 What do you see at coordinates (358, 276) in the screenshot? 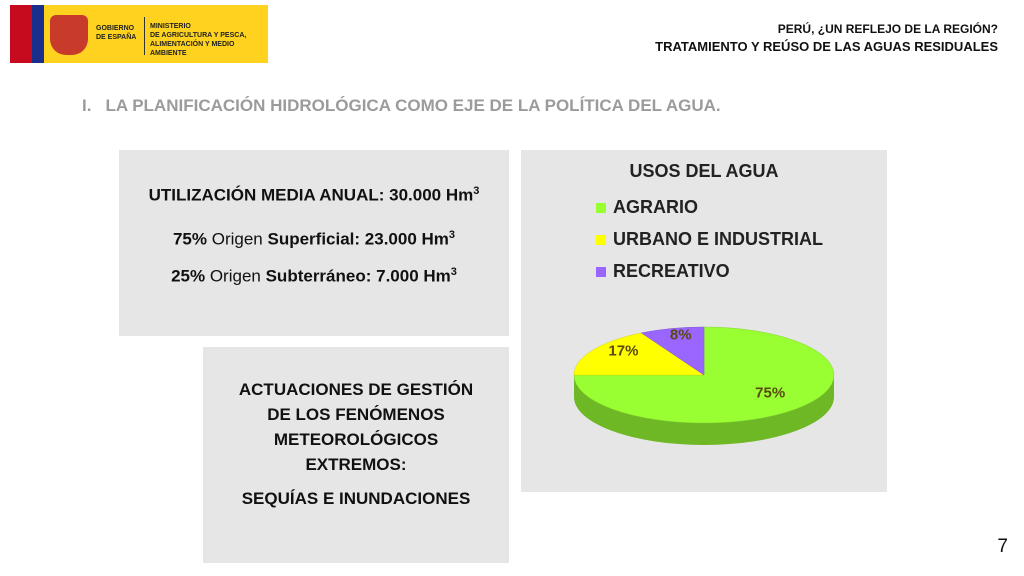
I see `text: Subterráneo: 7.000 Hm` at bounding box center [358, 276].